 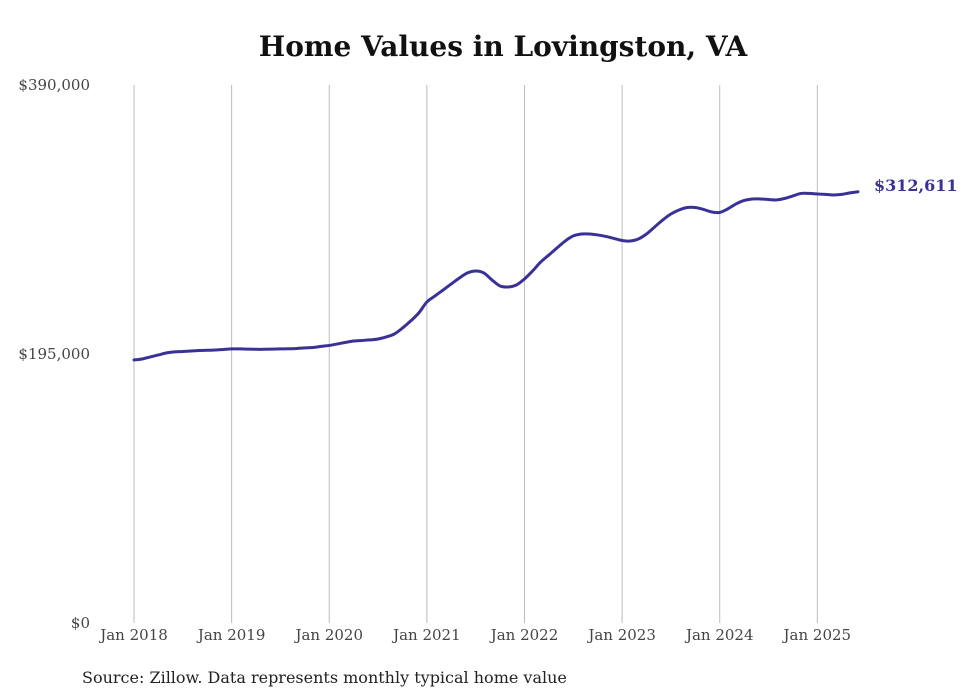 I want to click on end-value-label: $312,611, so click(x=916, y=185).